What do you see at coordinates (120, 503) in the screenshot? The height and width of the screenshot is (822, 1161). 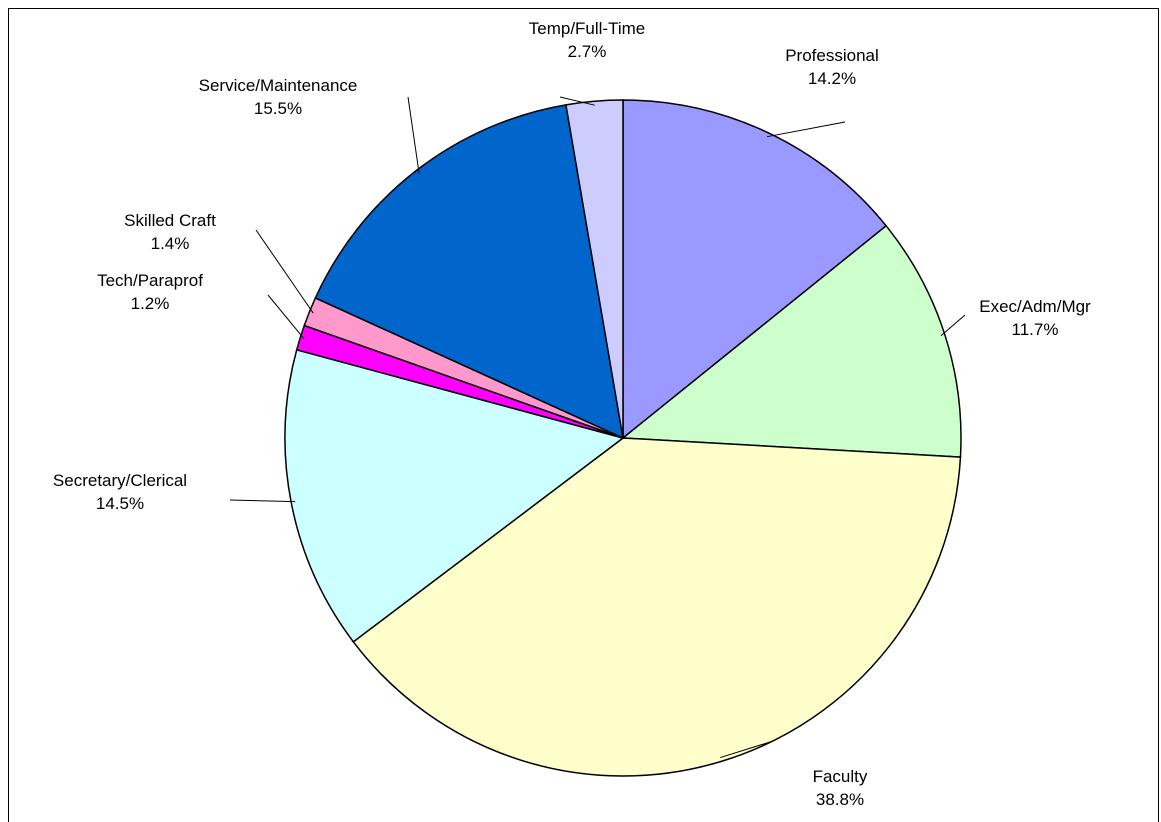 I see `slice-value-label: 14.5%` at bounding box center [120, 503].